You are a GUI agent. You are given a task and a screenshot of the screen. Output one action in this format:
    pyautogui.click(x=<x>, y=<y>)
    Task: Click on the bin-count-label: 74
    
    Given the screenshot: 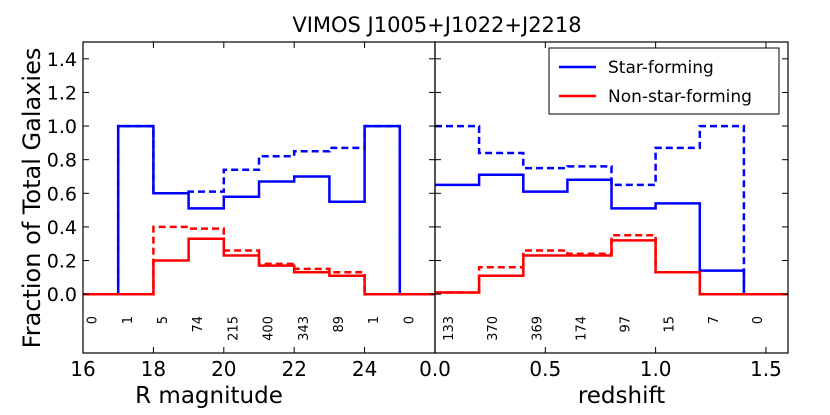 What is the action you would take?
    pyautogui.click(x=198, y=324)
    